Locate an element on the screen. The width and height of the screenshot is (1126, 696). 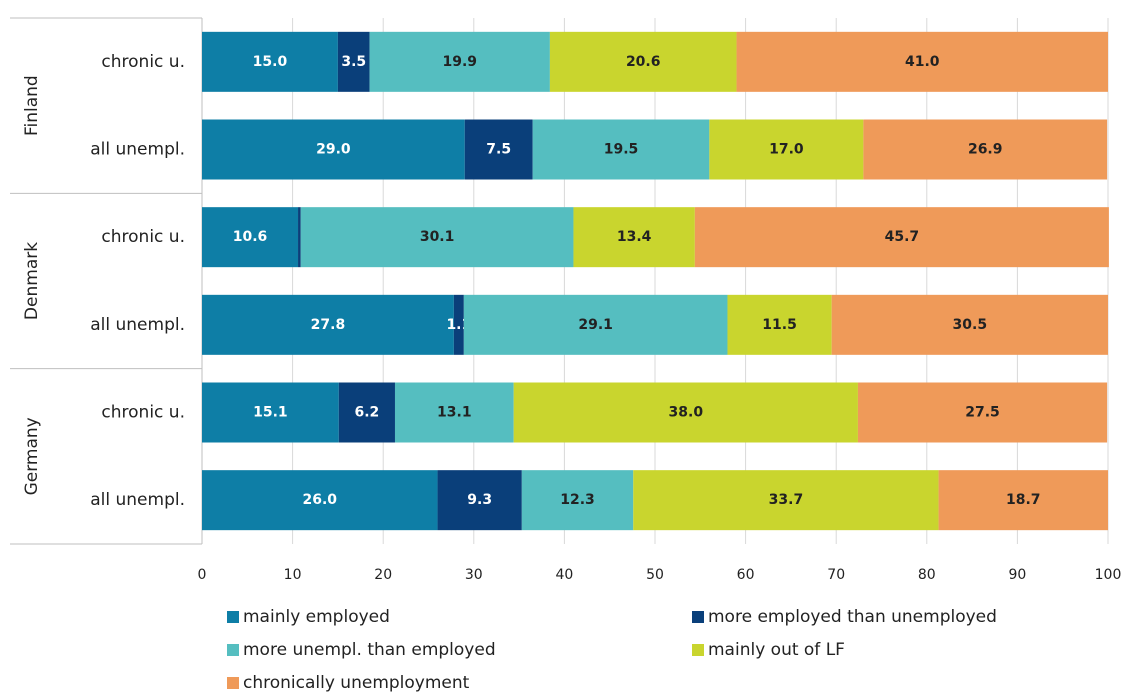
value-label: 11.5 is located at coordinates (779, 325).